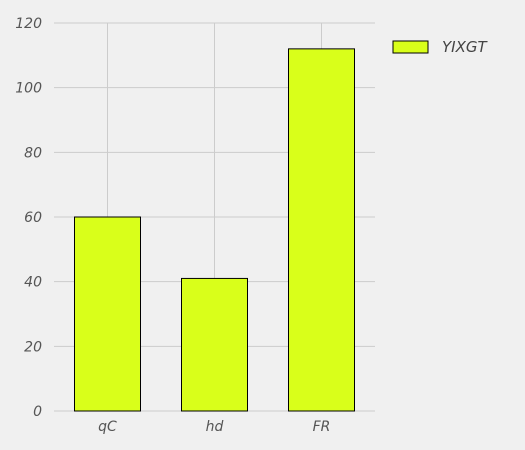  Describe the element at coordinates (33, 218) in the screenshot. I see `y-tick-label: 60` at that location.